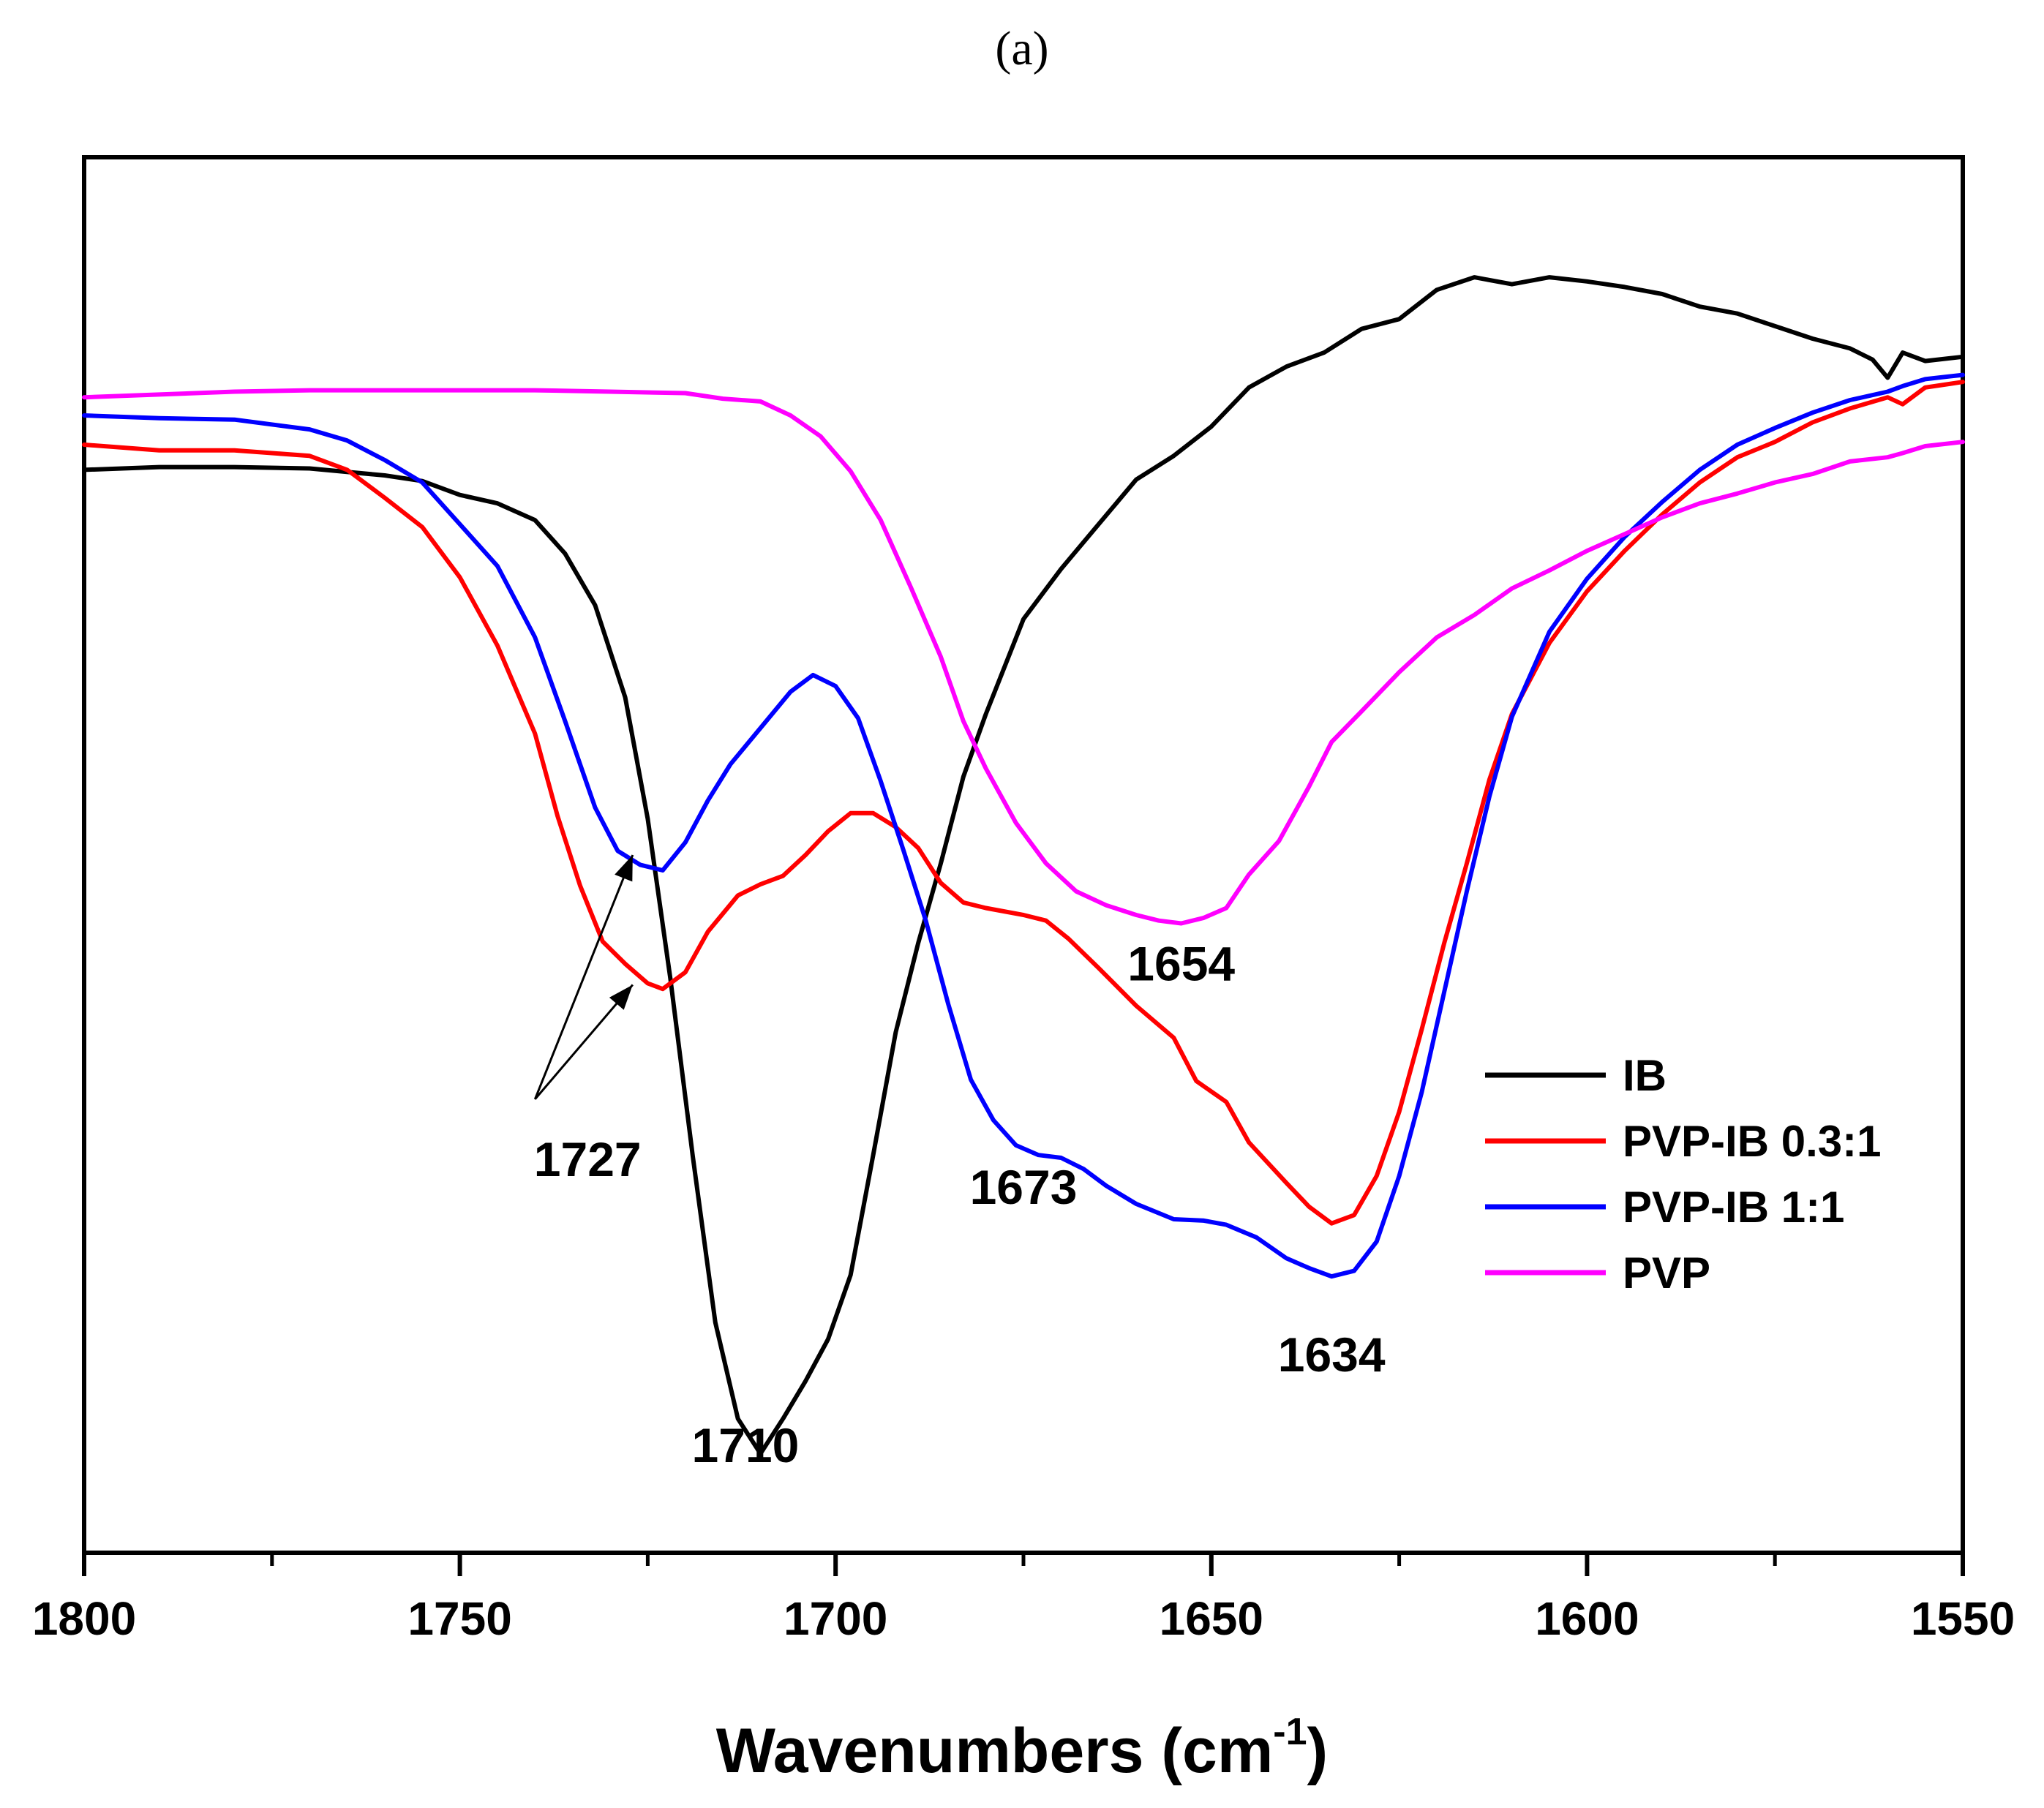  I want to click on x-axis-title-superscript: -1, so click(1290, 1732).